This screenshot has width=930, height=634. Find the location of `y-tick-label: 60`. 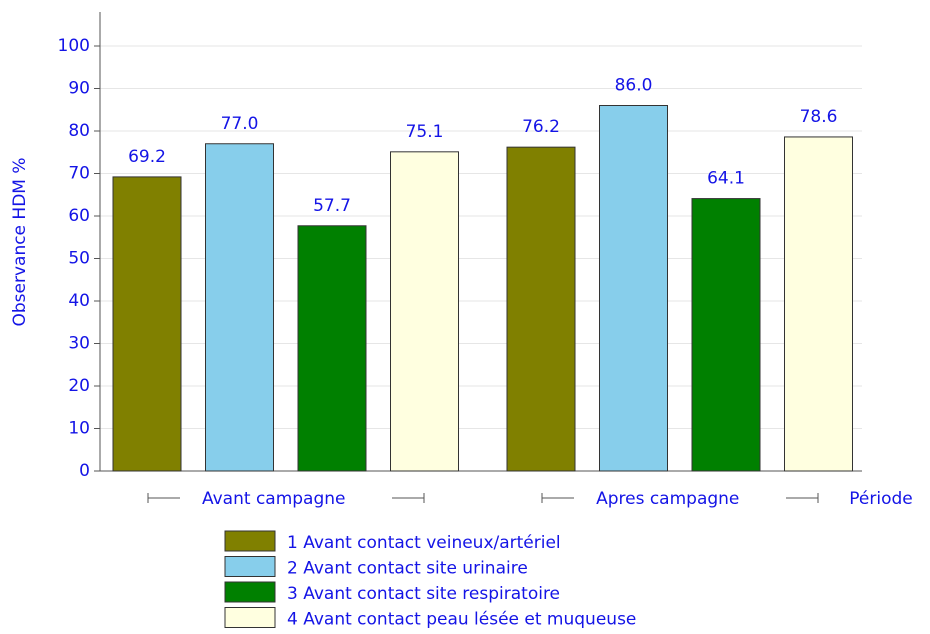

y-tick-label: 60 is located at coordinates (79, 216).